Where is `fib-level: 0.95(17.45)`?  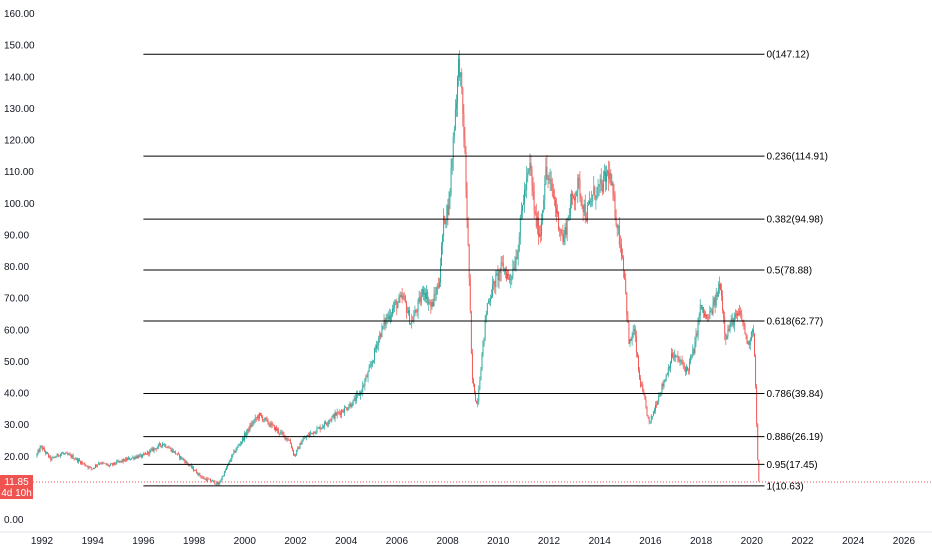
fib-level: 0.95(17.45) is located at coordinates (480, 465).